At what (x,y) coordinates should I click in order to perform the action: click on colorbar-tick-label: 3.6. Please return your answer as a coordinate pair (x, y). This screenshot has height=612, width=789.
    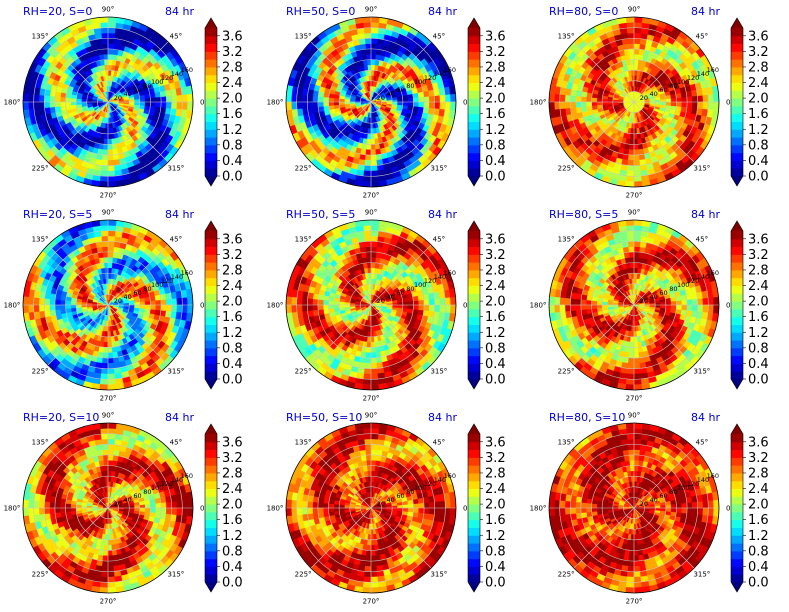
    Looking at the image, I should click on (232, 239).